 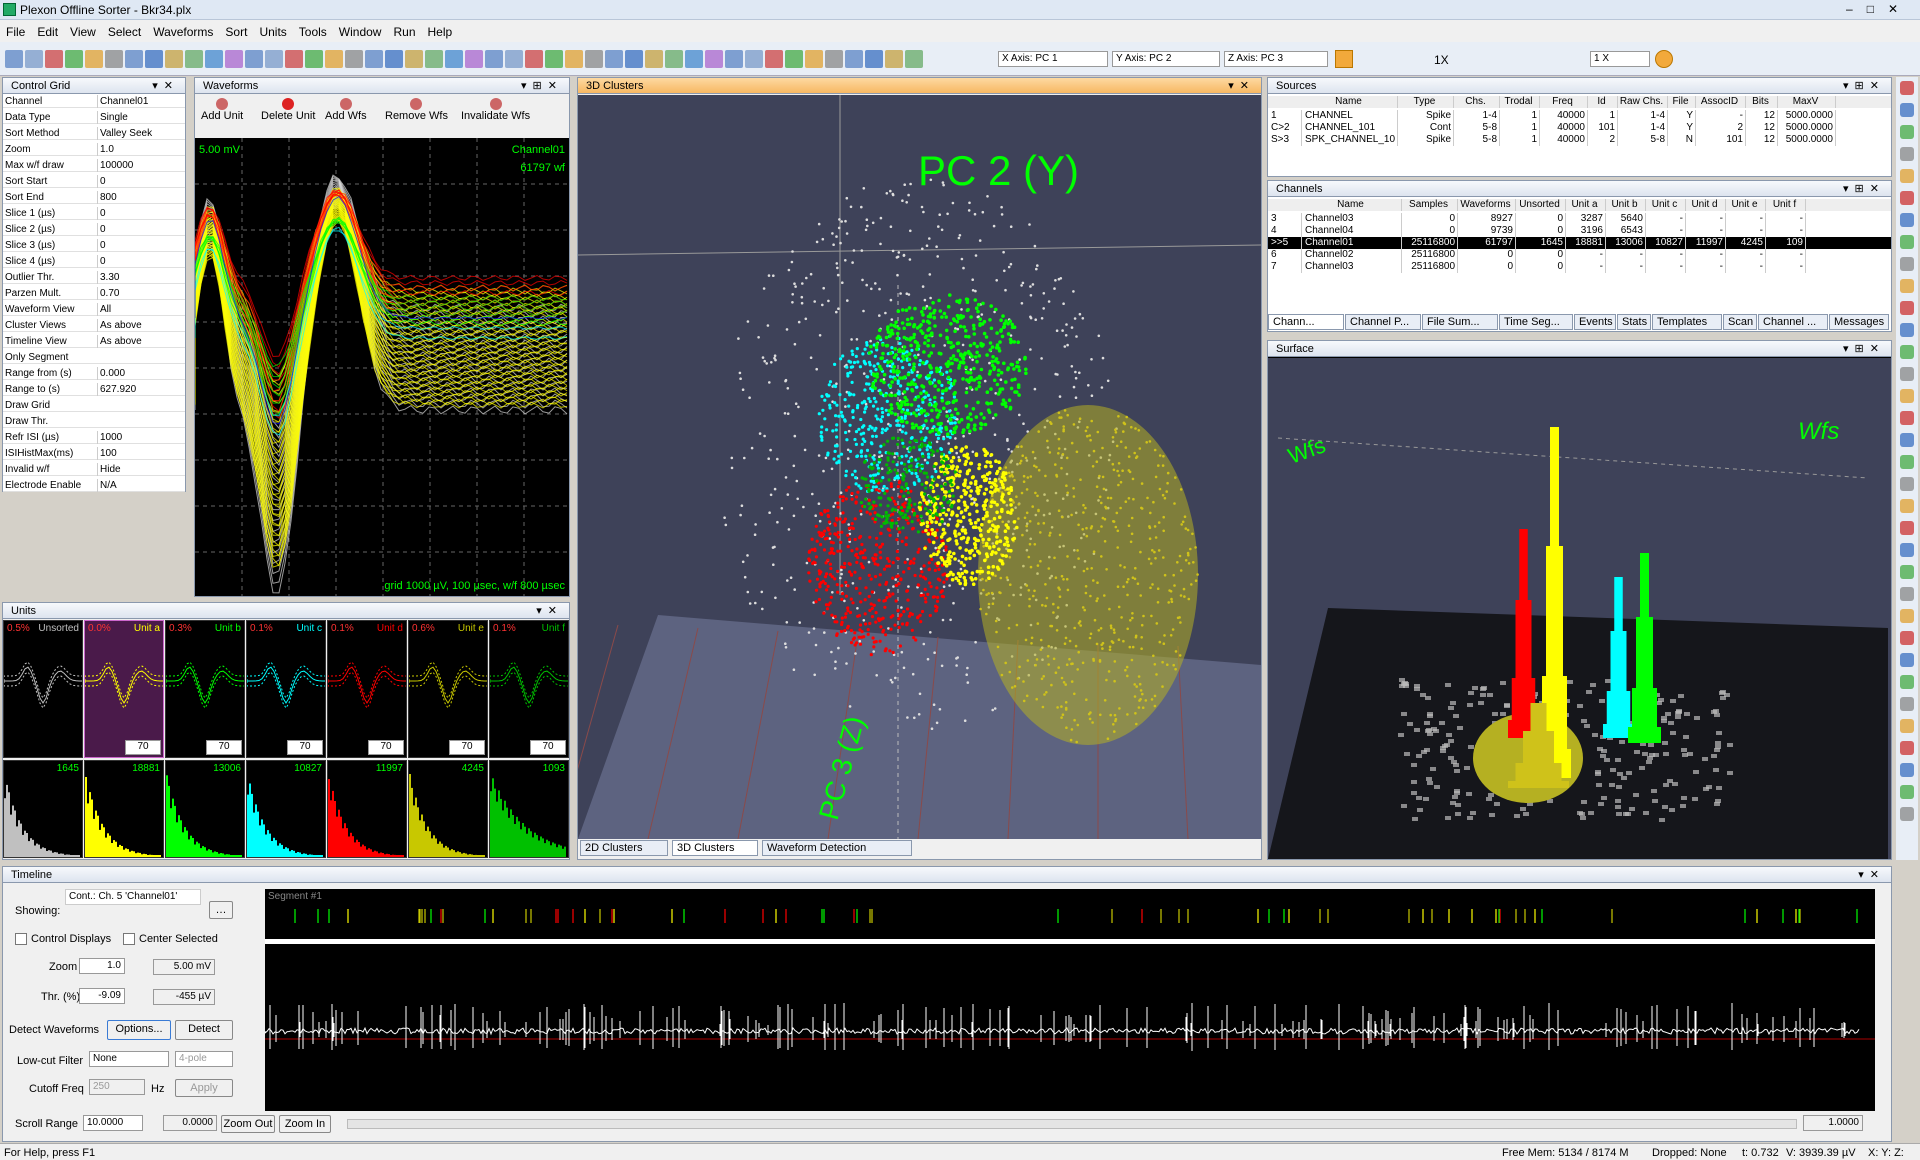 I want to click on menu-item-waveforms: Waveforms, so click(x=183, y=32).